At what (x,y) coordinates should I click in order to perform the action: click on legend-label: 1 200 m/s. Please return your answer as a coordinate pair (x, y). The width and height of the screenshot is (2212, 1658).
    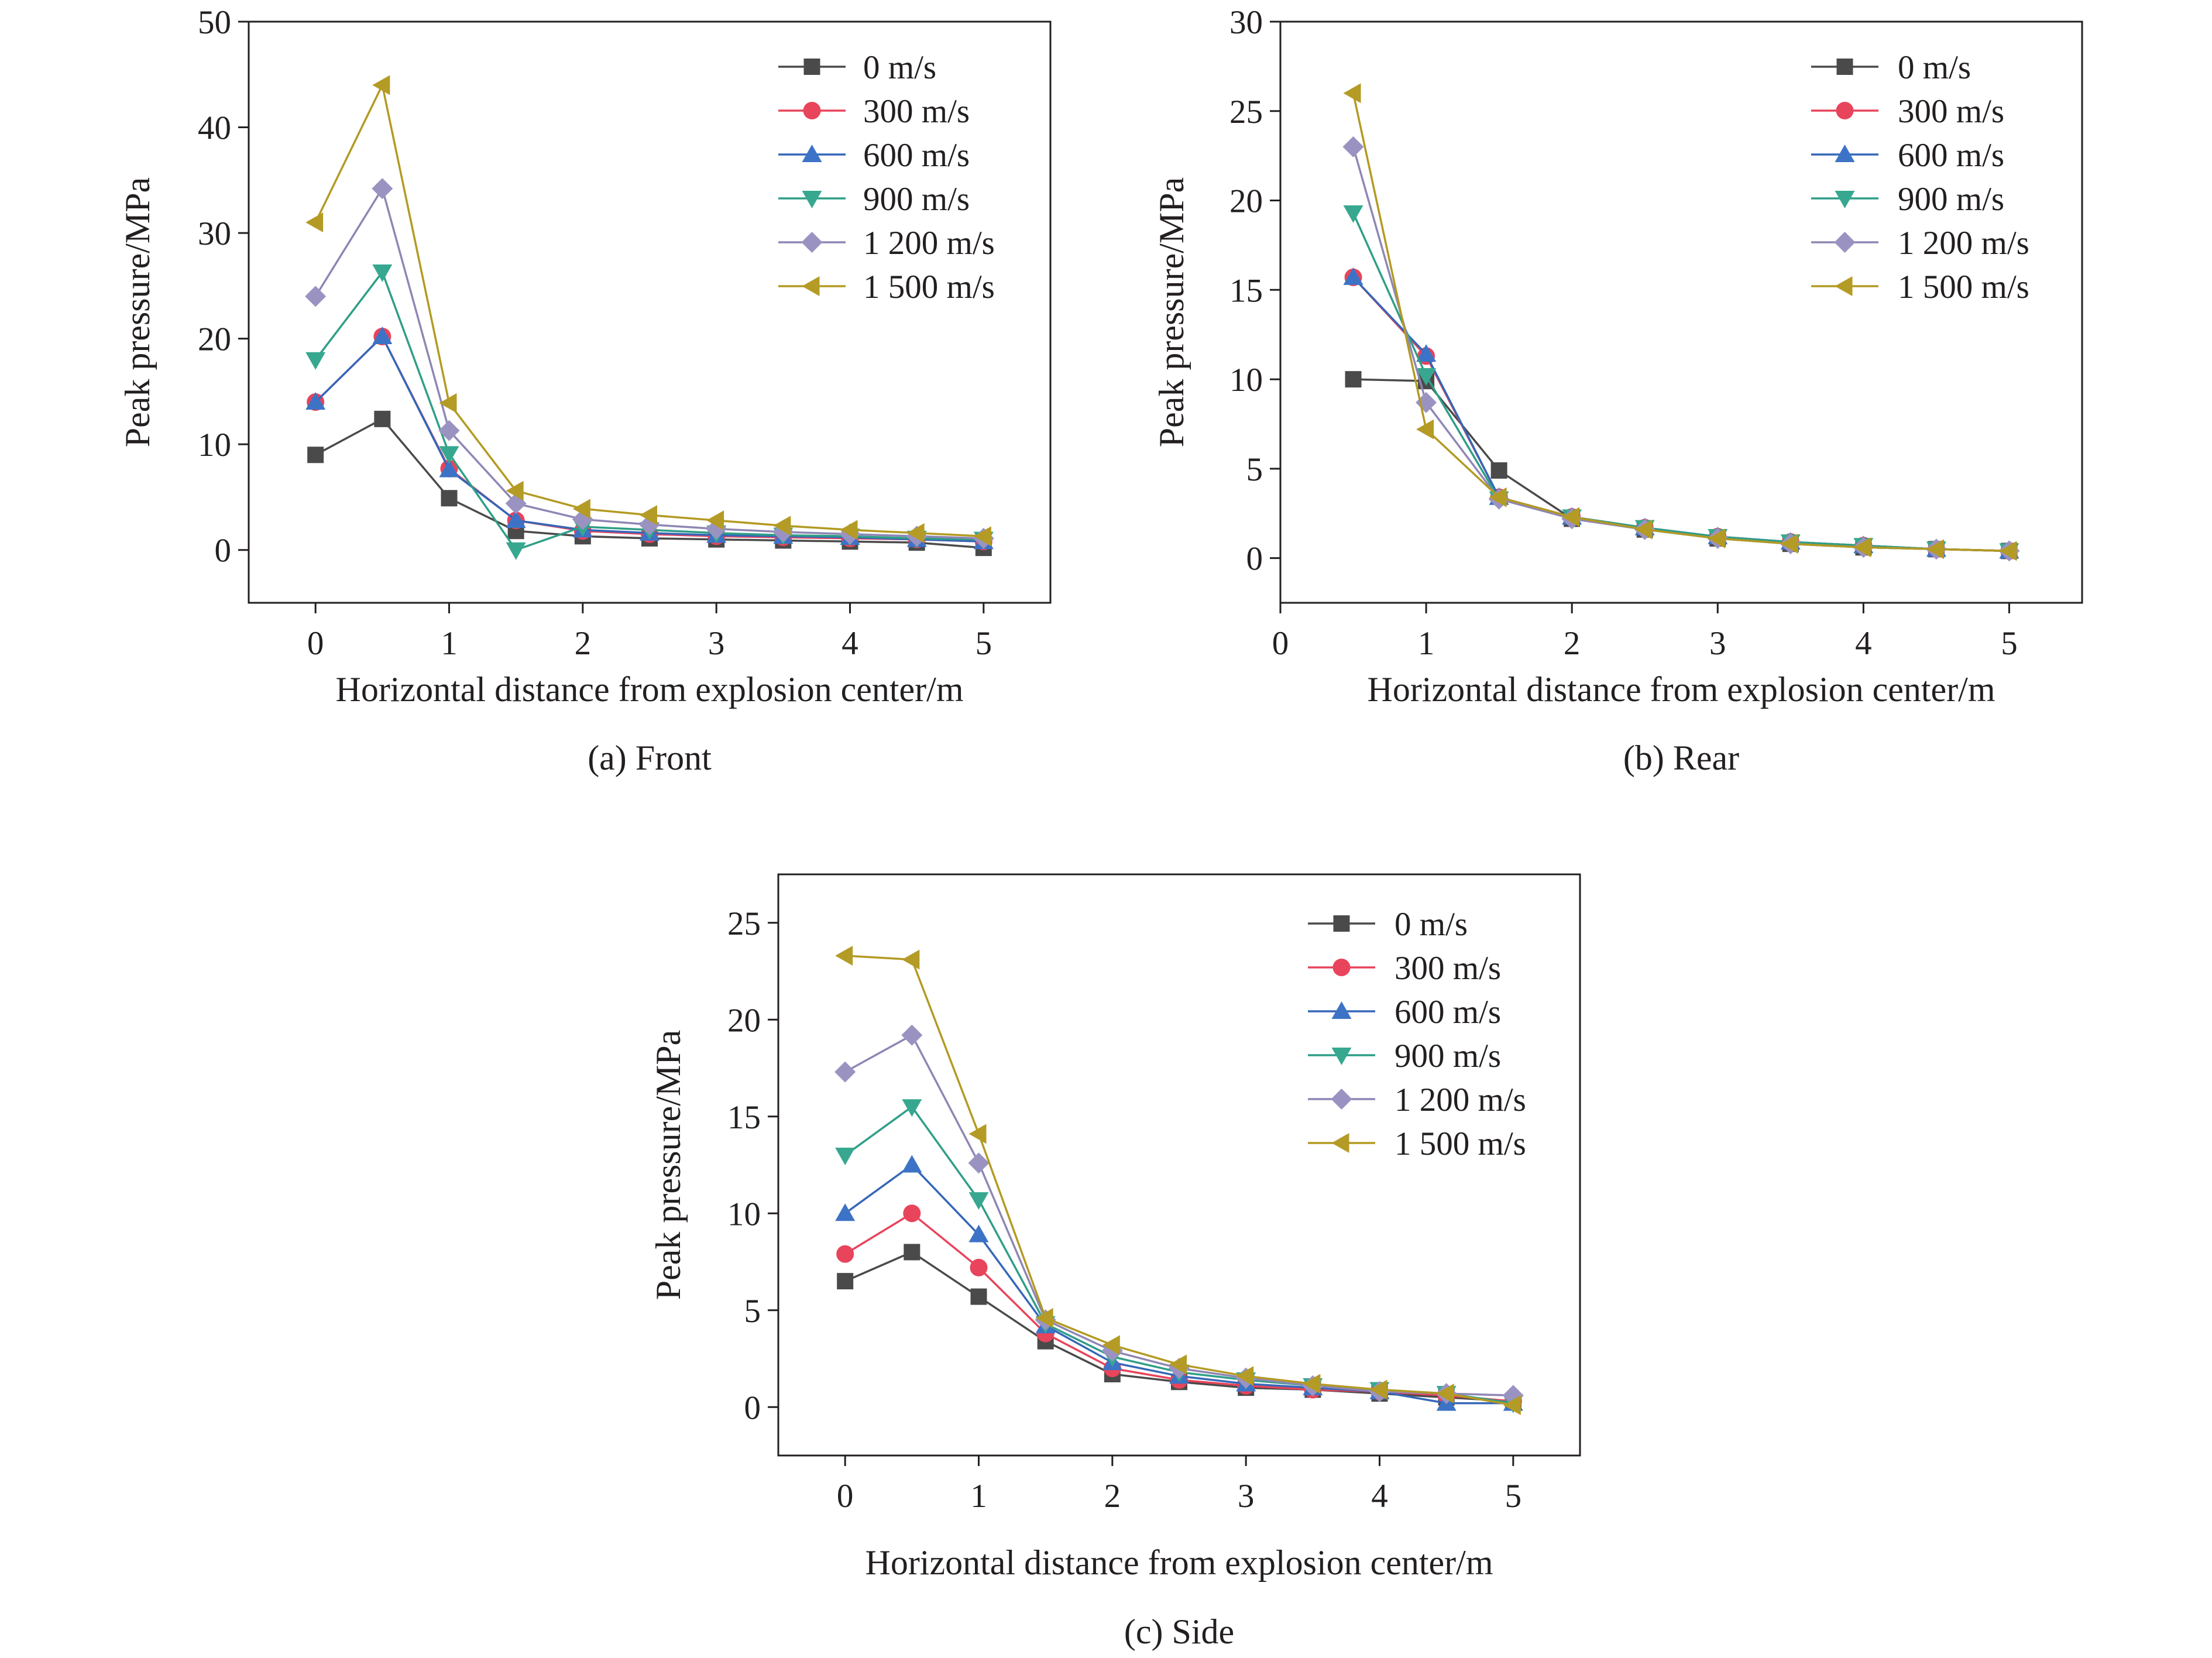
    Looking at the image, I should click on (929, 243).